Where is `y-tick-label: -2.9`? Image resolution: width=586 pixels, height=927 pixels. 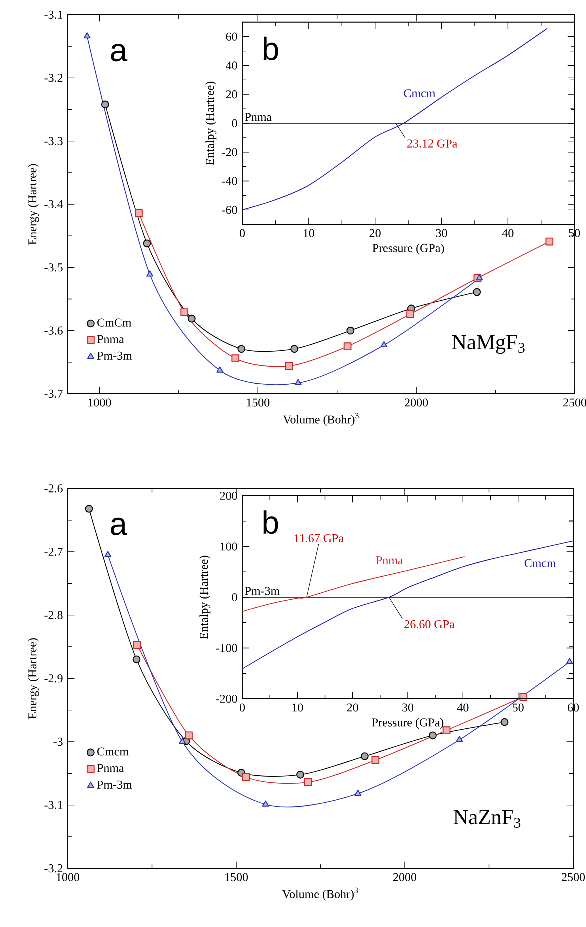 y-tick-label: -2.9 is located at coordinates (53, 678).